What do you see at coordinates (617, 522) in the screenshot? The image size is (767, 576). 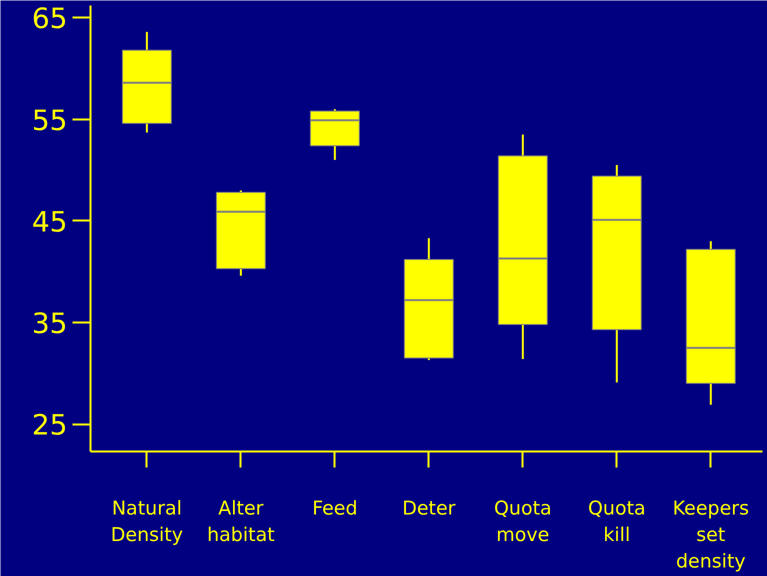 I see `x-tick-label: Quota kill` at bounding box center [617, 522].